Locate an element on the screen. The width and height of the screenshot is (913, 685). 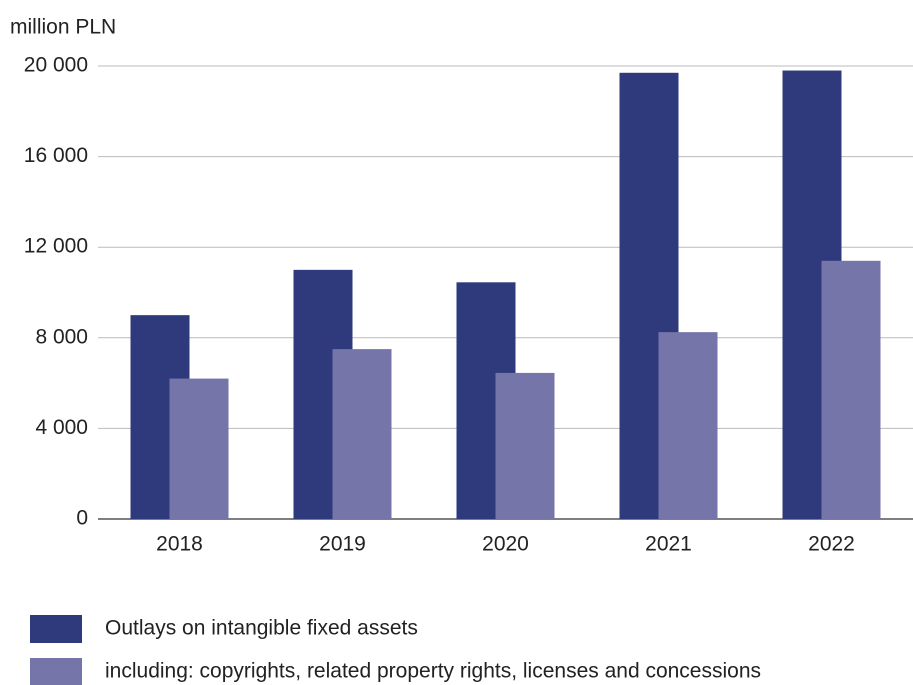
x-tick-label: 2021 is located at coordinates (668, 544).